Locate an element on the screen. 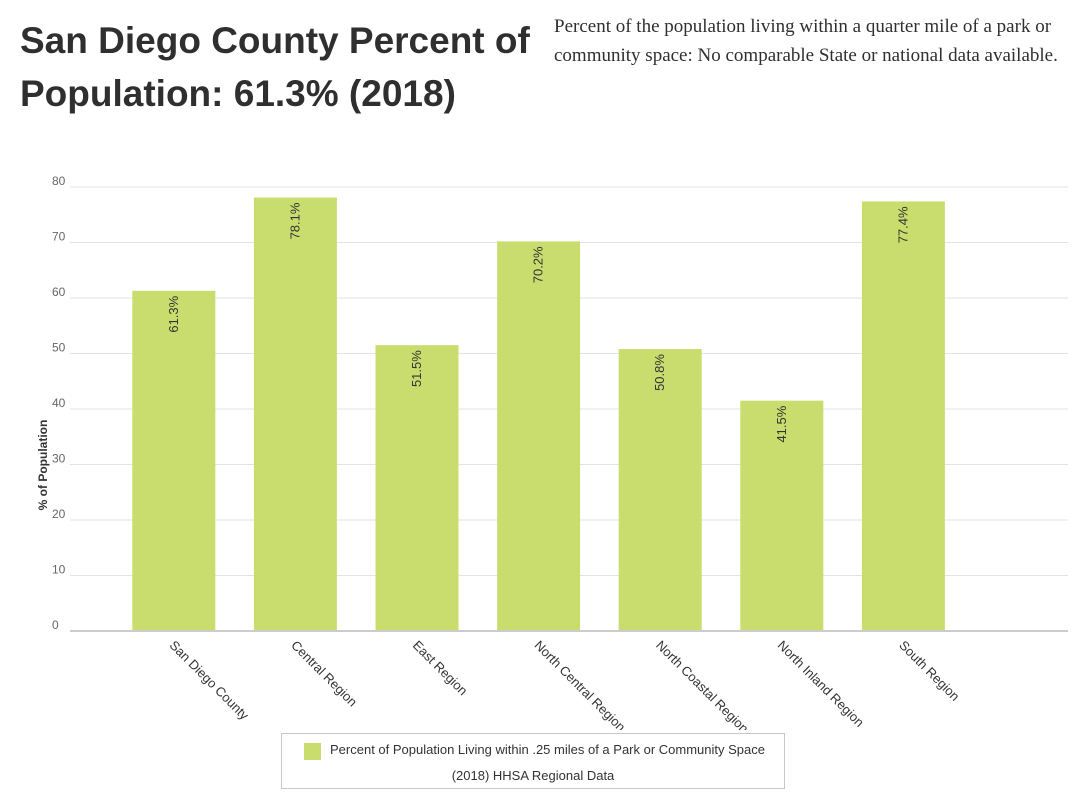 The image size is (1078, 796). bar-value-label: 41.5% is located at coordinates (781, 423).